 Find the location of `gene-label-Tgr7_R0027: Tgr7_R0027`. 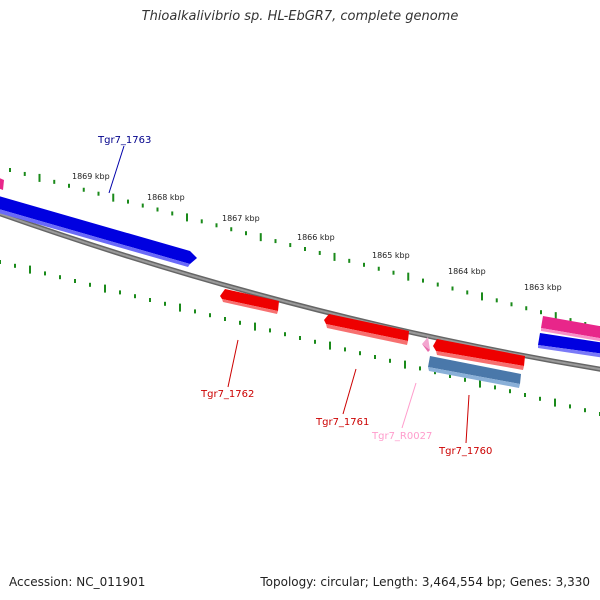

gene-label-Tgr7_R0027: Tgr7_R0027 is located at coordinates (401, 436).